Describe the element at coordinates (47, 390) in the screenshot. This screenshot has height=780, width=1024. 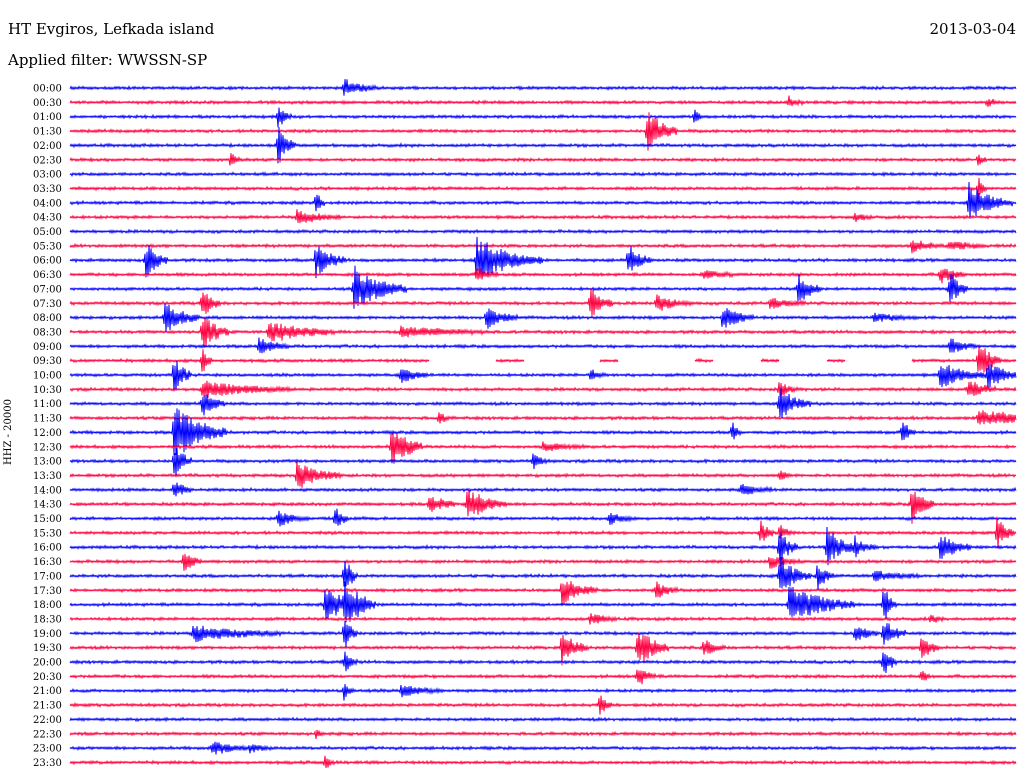
I see `time-label: 10:30` at that location.